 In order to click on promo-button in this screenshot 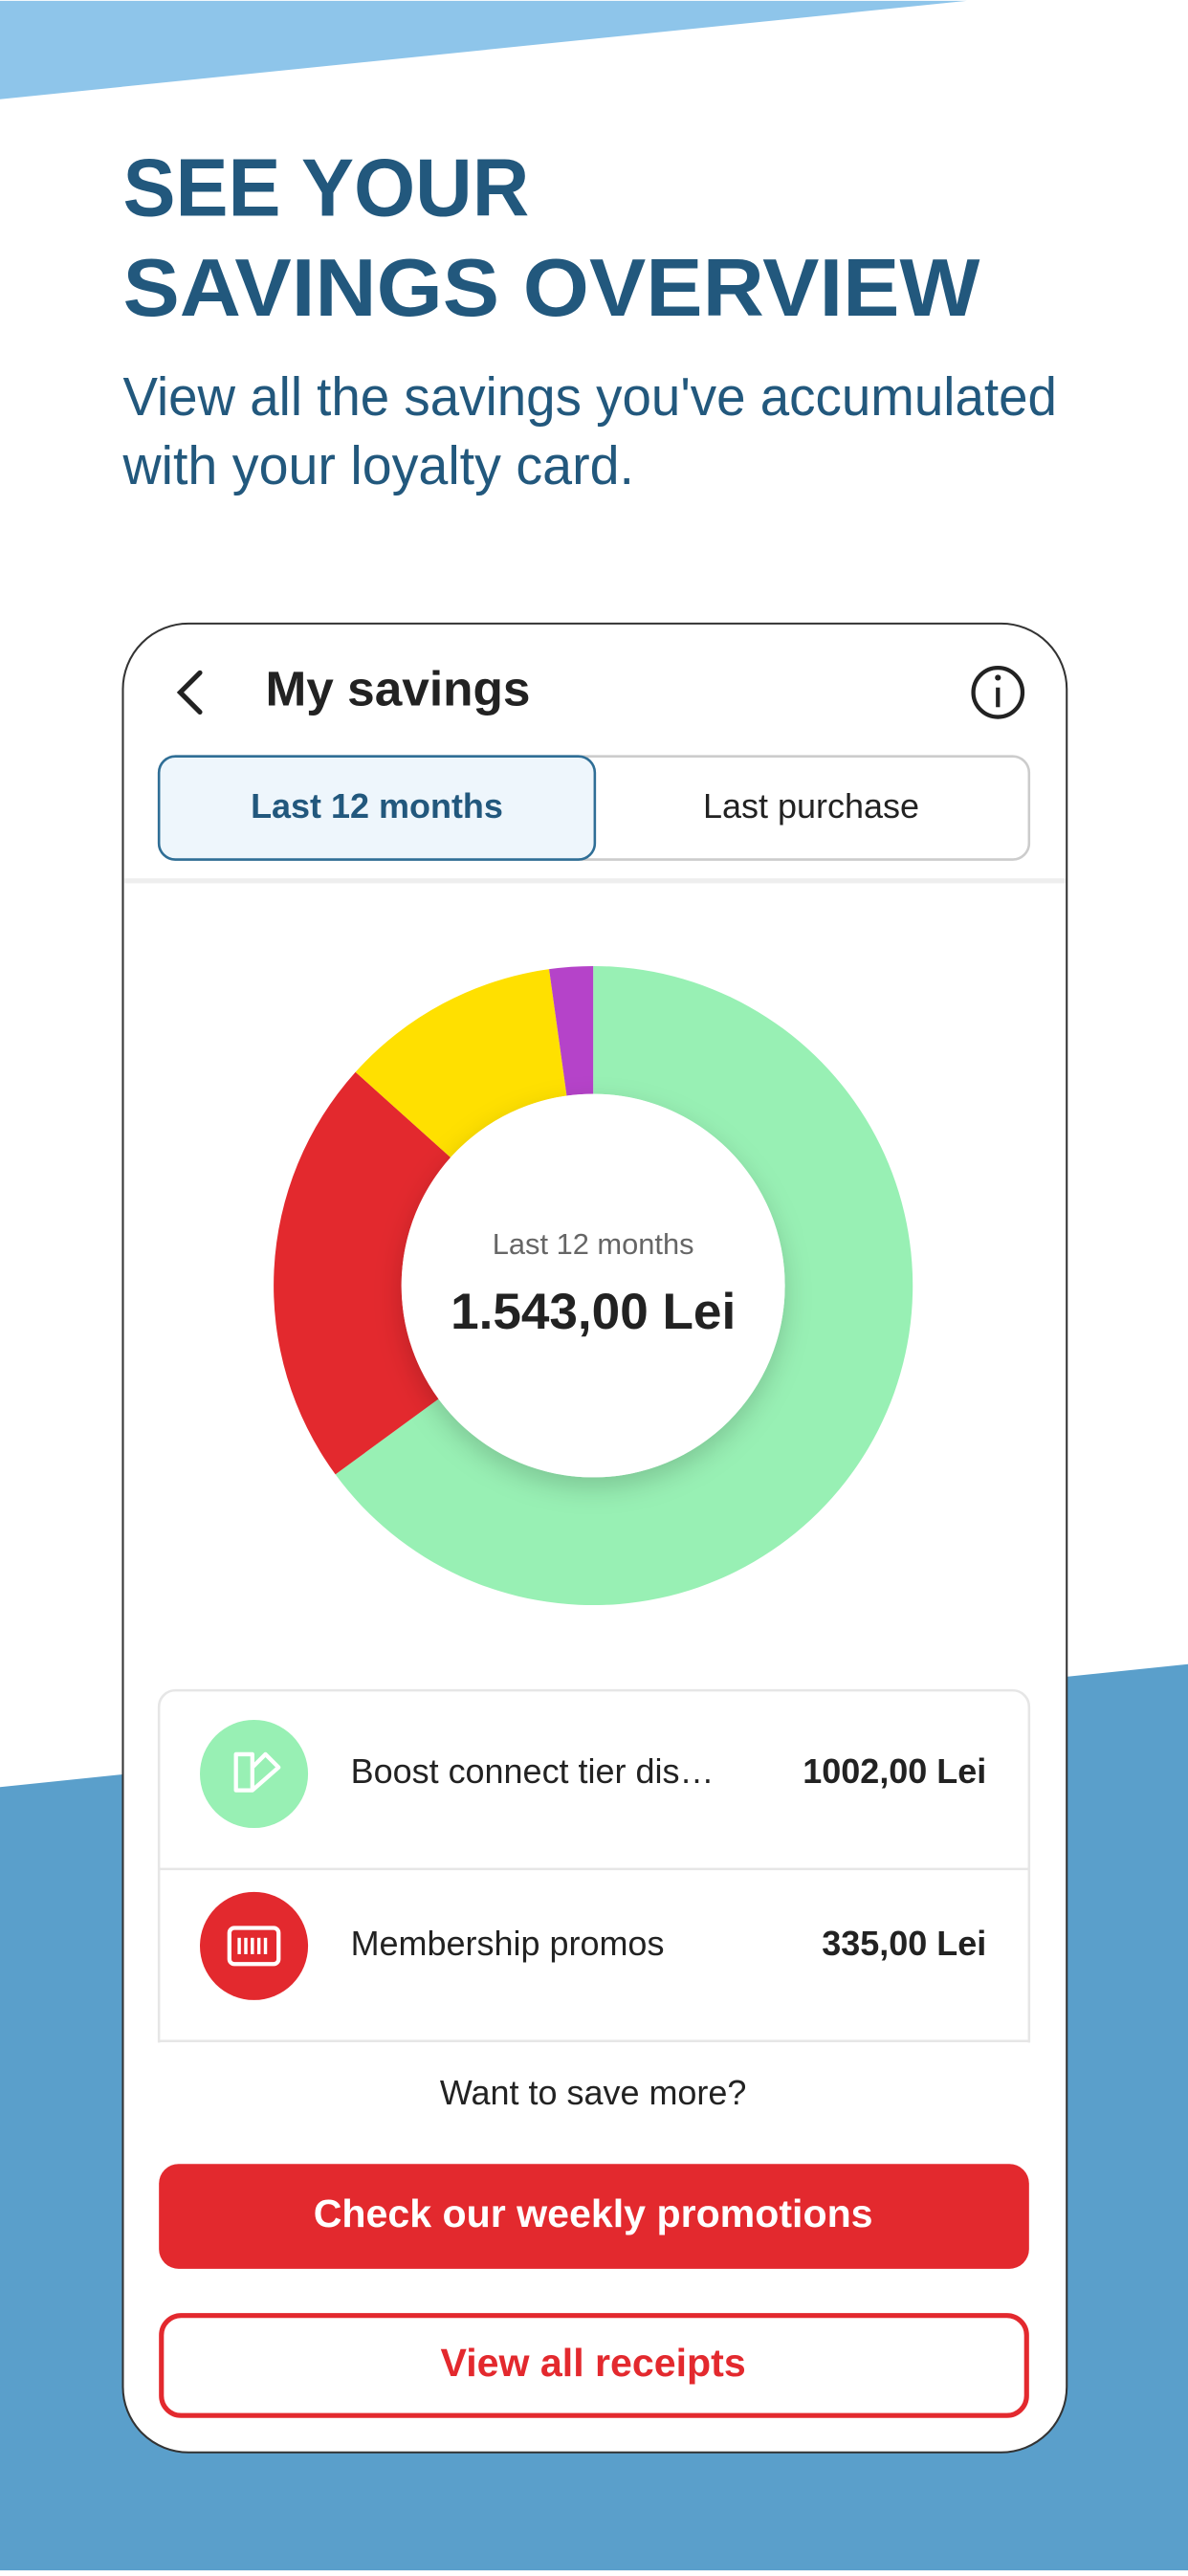, I will do `click(594, 2216)`.